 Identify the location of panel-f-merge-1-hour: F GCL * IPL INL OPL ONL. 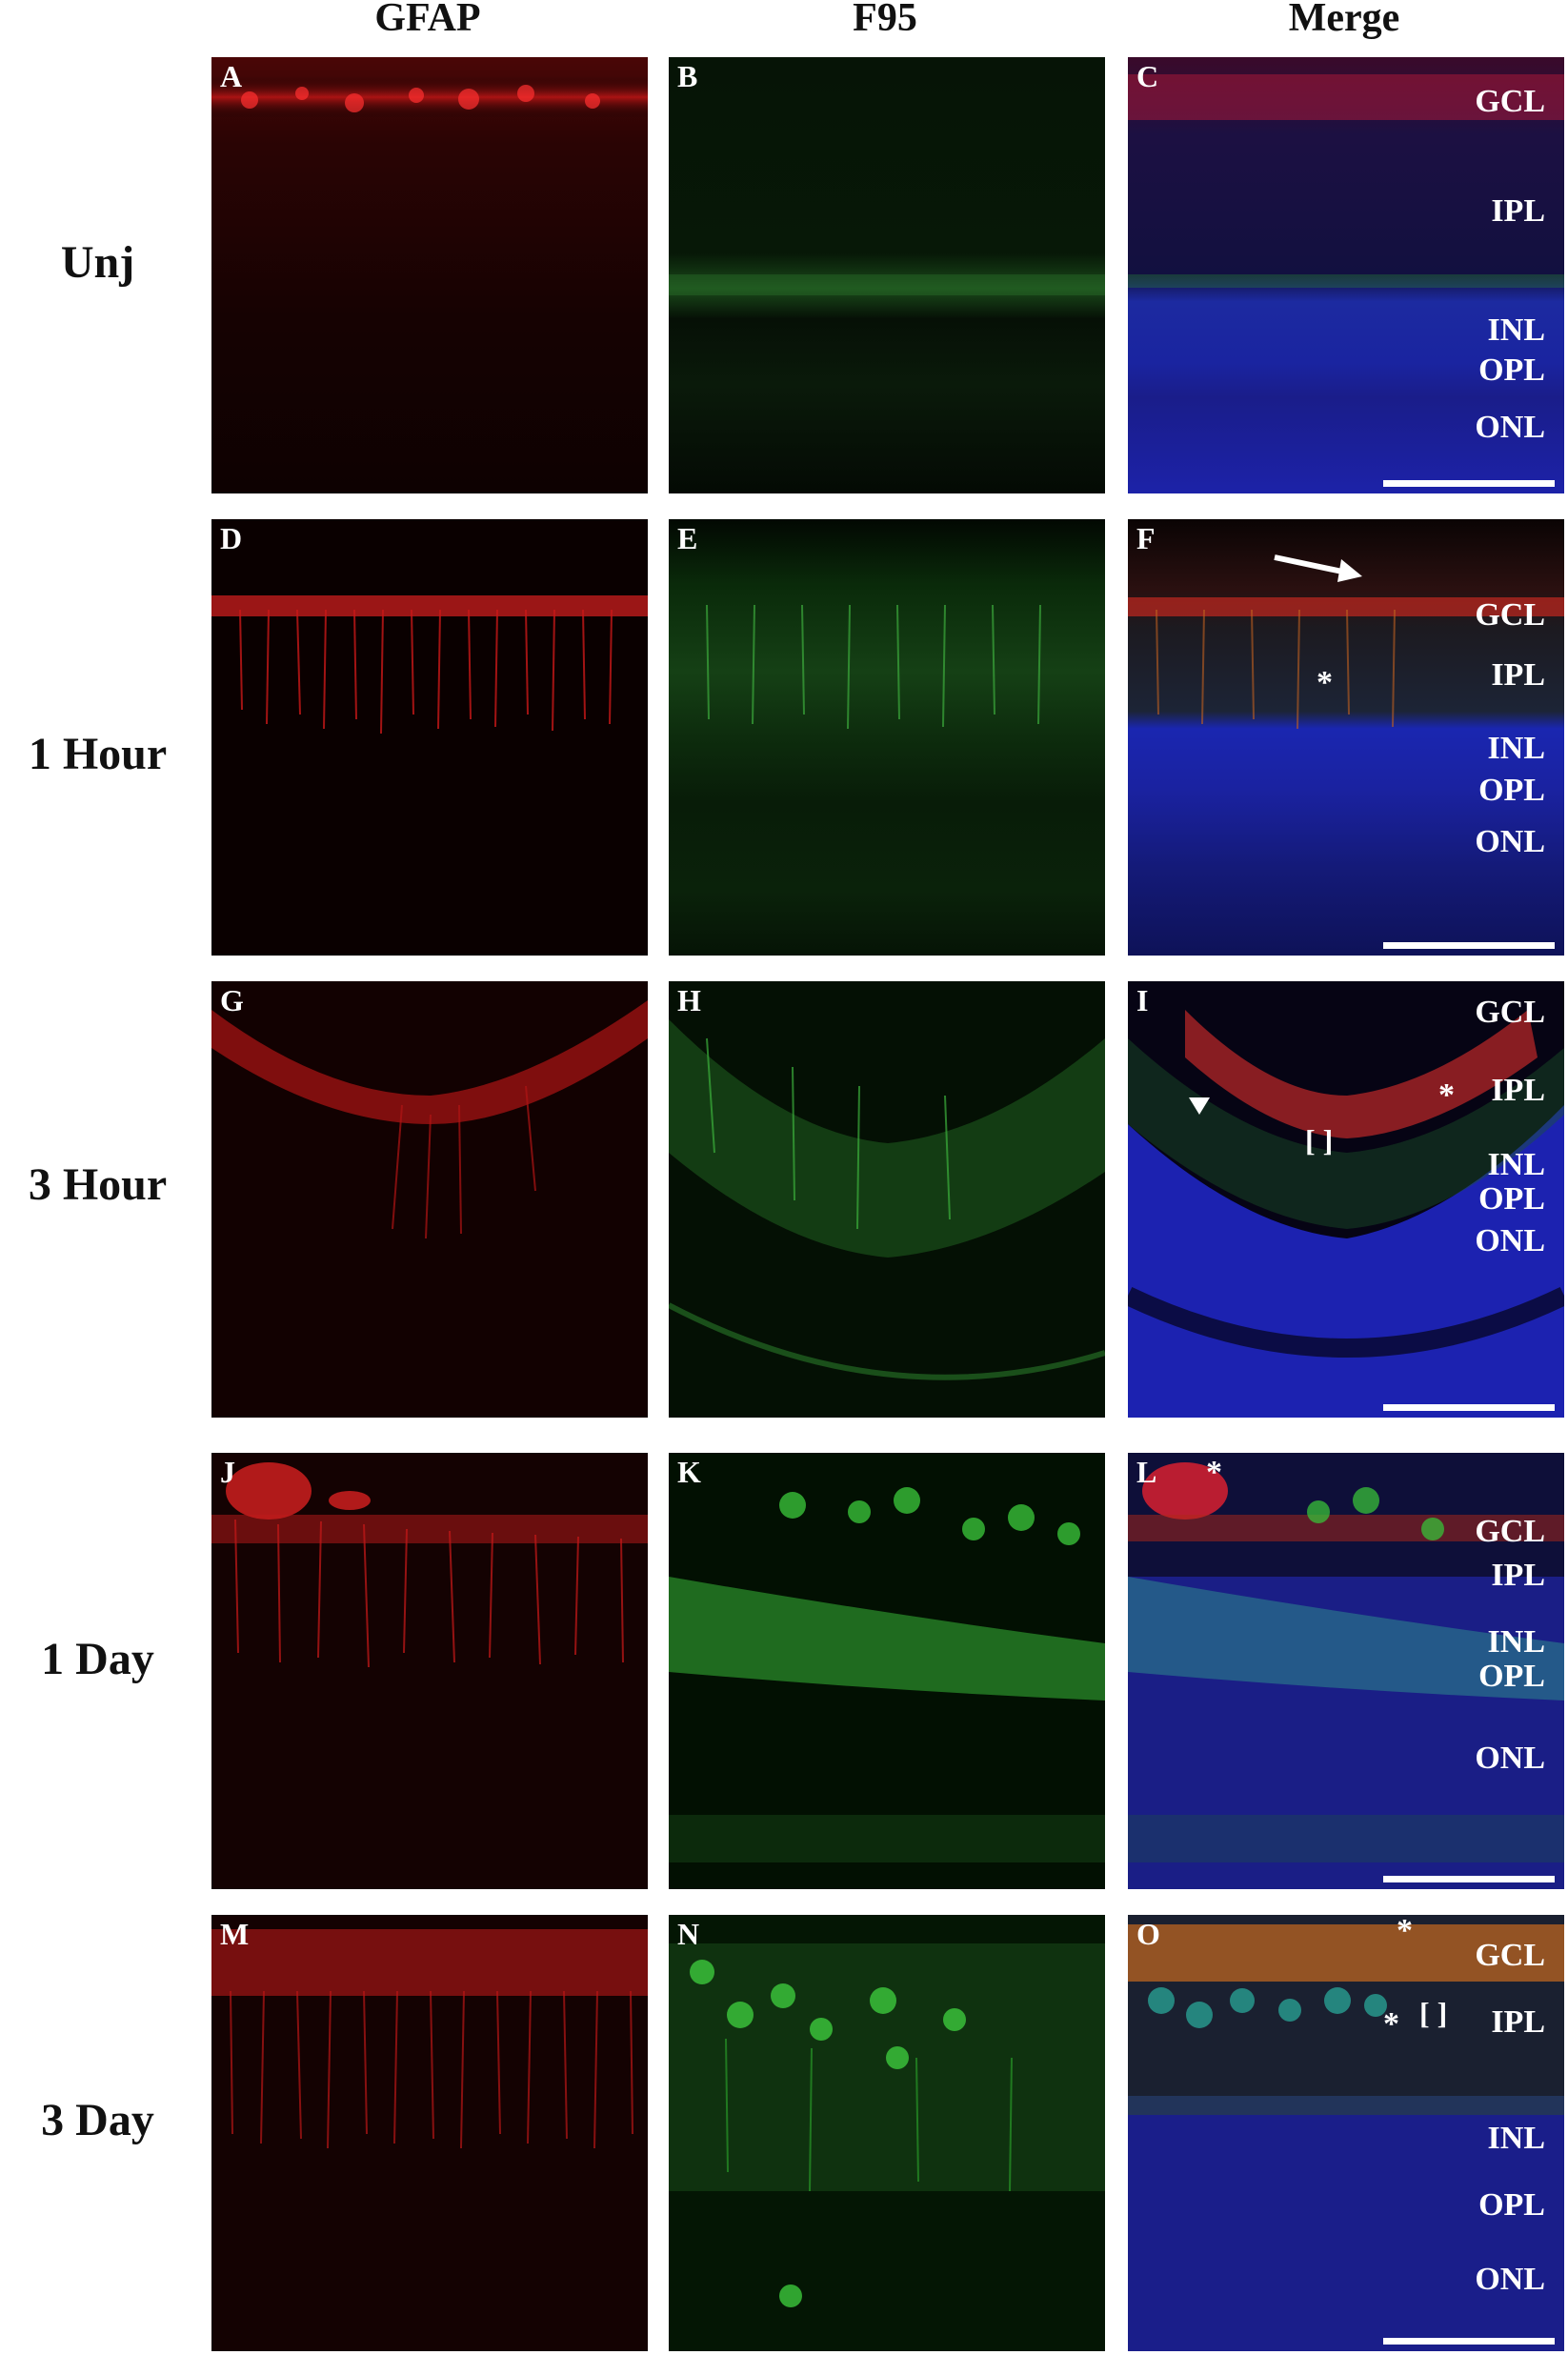
(1346, 737).